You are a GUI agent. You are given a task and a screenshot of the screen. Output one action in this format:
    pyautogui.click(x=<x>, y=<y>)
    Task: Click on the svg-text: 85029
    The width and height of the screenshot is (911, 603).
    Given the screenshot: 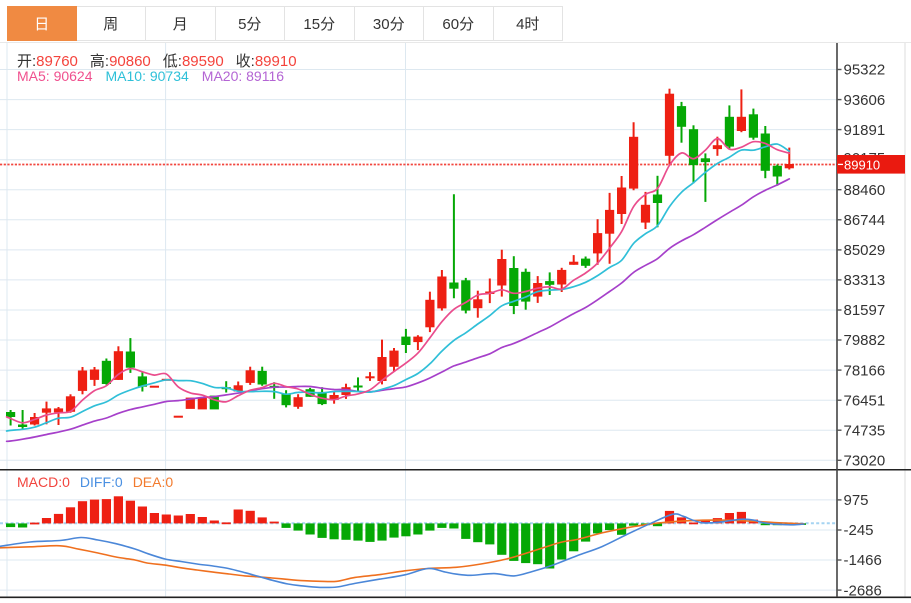 What is the action you would take?
    pyautogui.click(x=865, y=250)
    